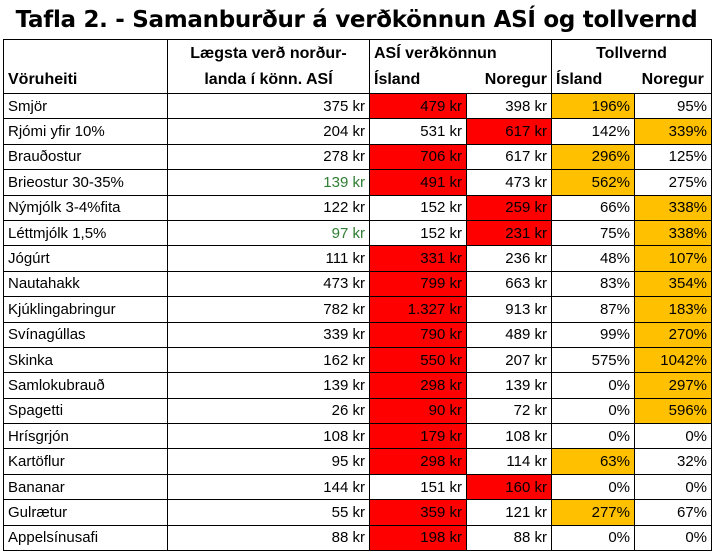 The image size is (713, 552). Describe the element at coordinates (85, 157) in the screenshot. I see `product-name-cell: Brauðostur` at that location.